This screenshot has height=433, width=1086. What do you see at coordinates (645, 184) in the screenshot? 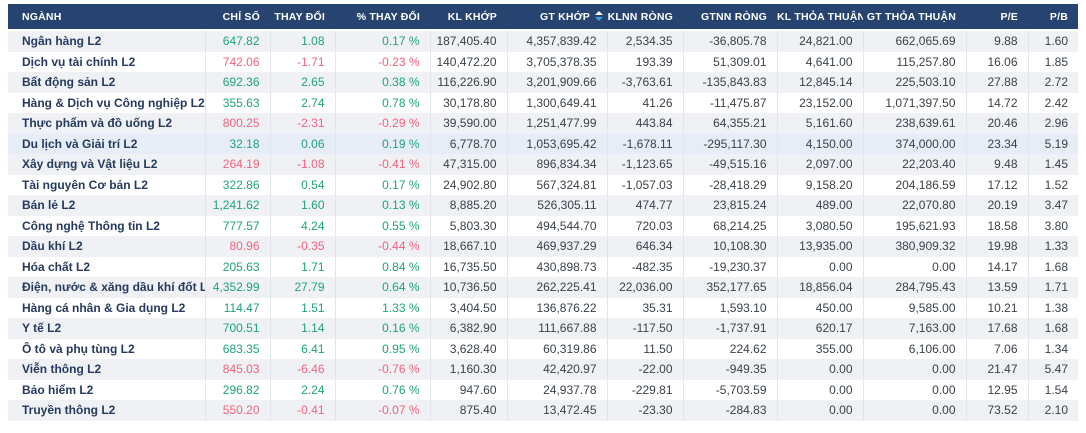
I see `cell-klnn_rong: -1,057.03` at bounding box center [645, 184].